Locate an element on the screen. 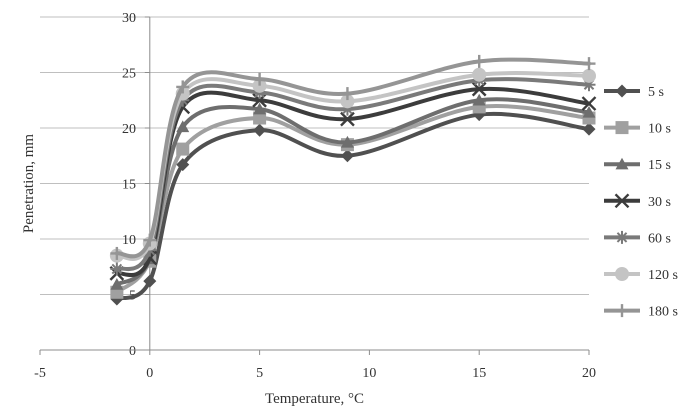 Image resolution: width=690 pixels, height=411 pixels. x-tick-label: 20 is located at coordinates (589, 373).